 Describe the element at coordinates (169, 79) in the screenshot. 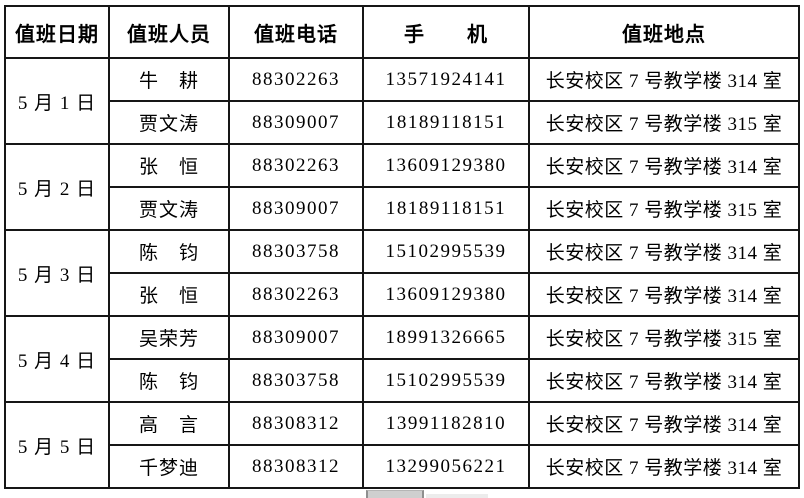

I see `cell-person: 牛 耕` at that location.